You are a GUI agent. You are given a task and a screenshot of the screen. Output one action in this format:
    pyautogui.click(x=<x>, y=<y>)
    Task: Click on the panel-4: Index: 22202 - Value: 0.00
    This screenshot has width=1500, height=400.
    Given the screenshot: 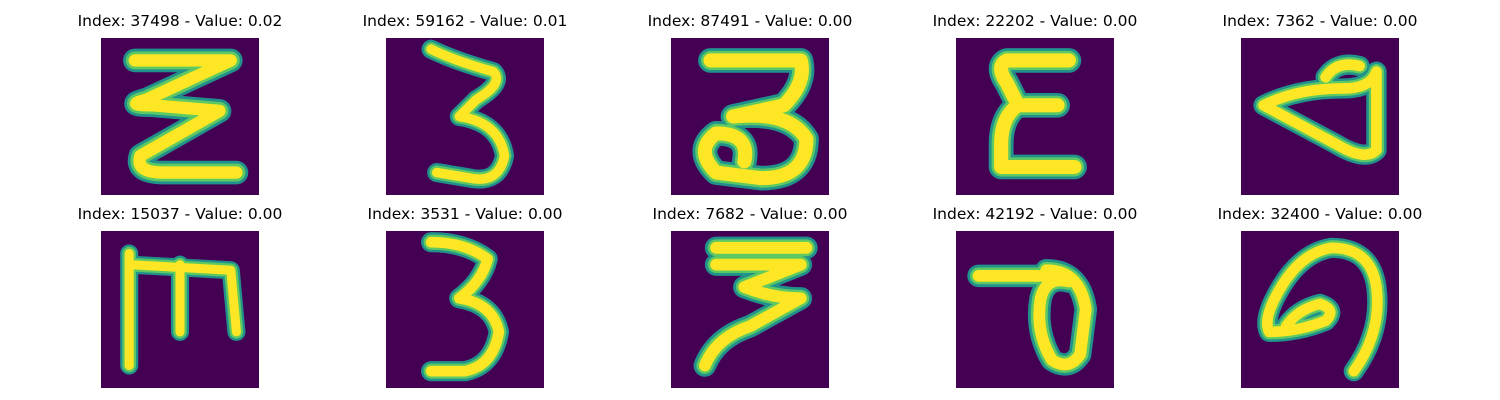 What is the action you would take?
    pyautogui.click(x=1035, y=107)
    